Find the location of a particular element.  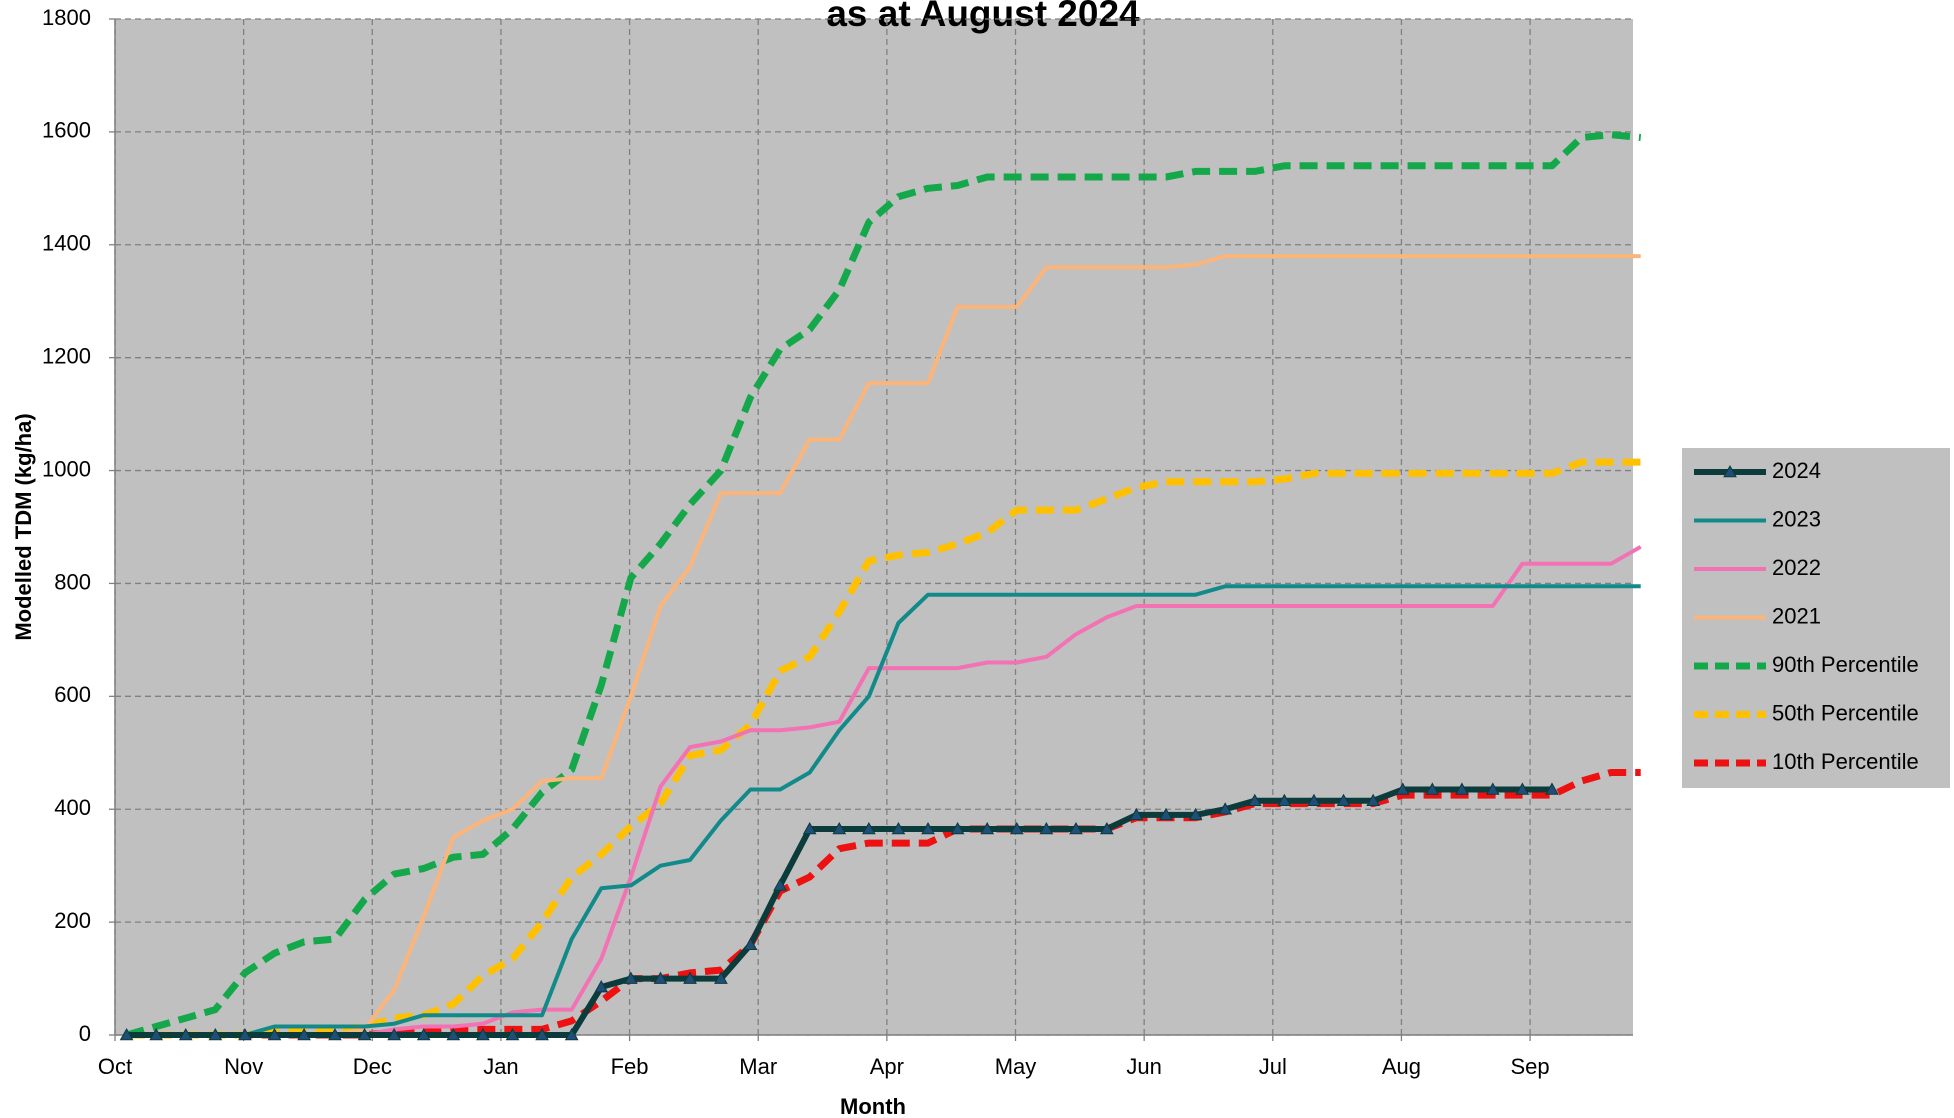

x-axis-title: Month is located at coordinates (873, 1106).